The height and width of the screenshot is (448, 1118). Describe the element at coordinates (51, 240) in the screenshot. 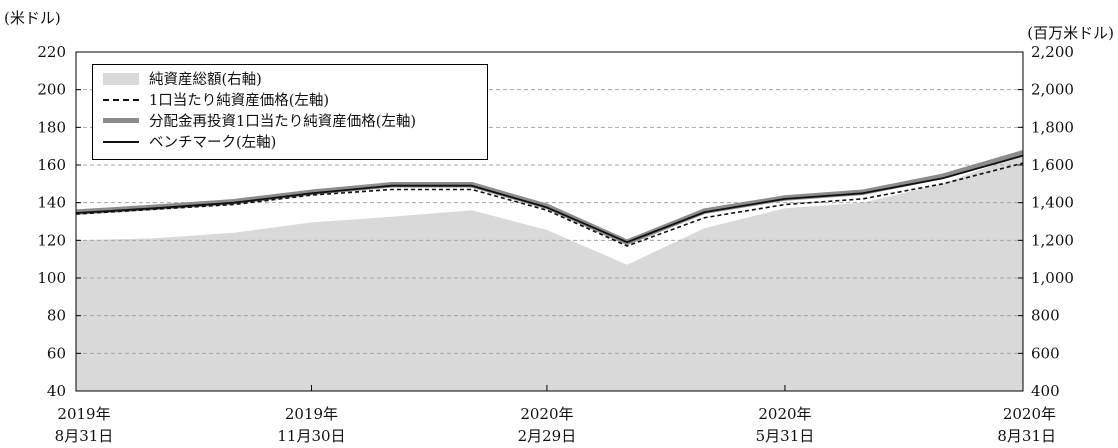

I see `left-tick-label: 120` at that location.